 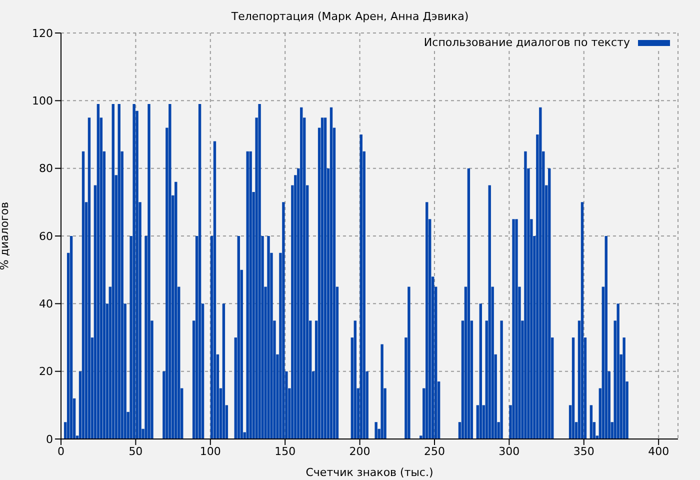 What do you see at coordinates (285, 451) in the screenshot?
I see `x-tick-label: 150` at bounding box center [285, 451].